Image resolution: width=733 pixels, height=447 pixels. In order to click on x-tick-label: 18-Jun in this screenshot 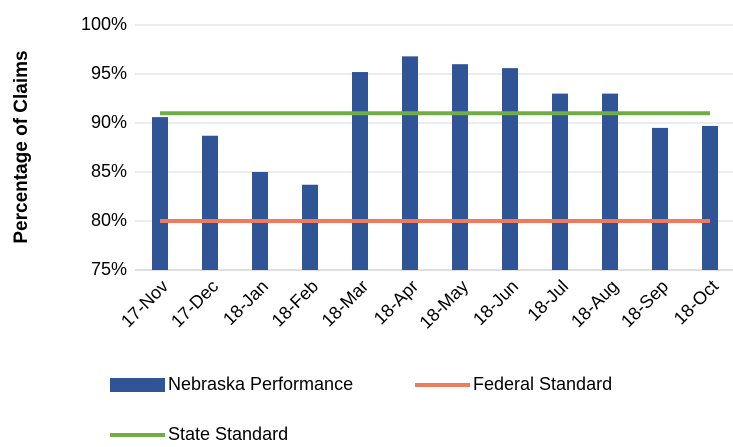, I will do `click(495, 302)`.